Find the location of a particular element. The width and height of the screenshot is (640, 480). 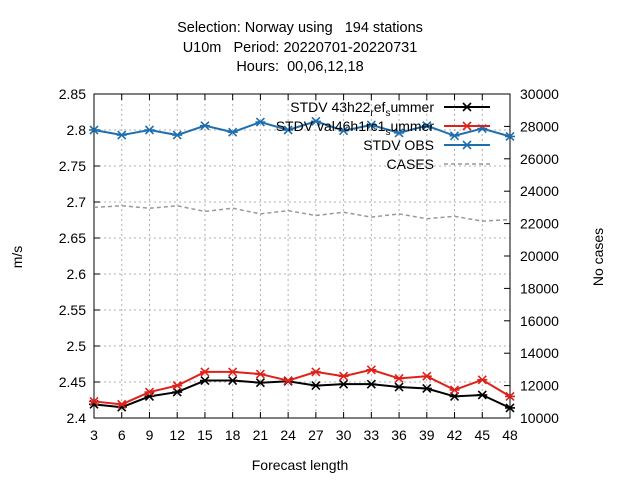

x-tick-label: 9 is located at coordinates (150, 435).